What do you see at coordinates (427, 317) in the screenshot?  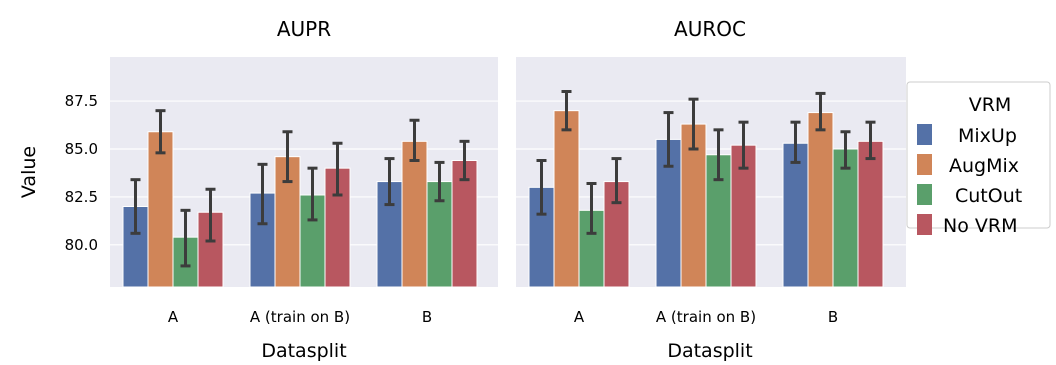 I see `aupr-x-tick-label: B` at bounding box center [427, 317].